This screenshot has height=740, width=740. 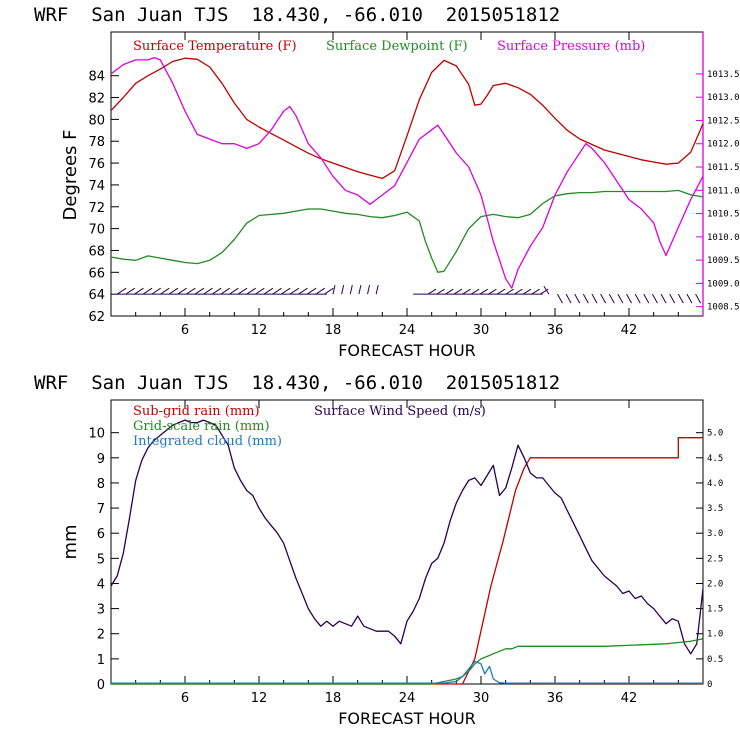 What do you see at coordinates (715, 509) in the screenshot?
I see `y2-tick-label: 3.5` at bounding box center [715, 509].